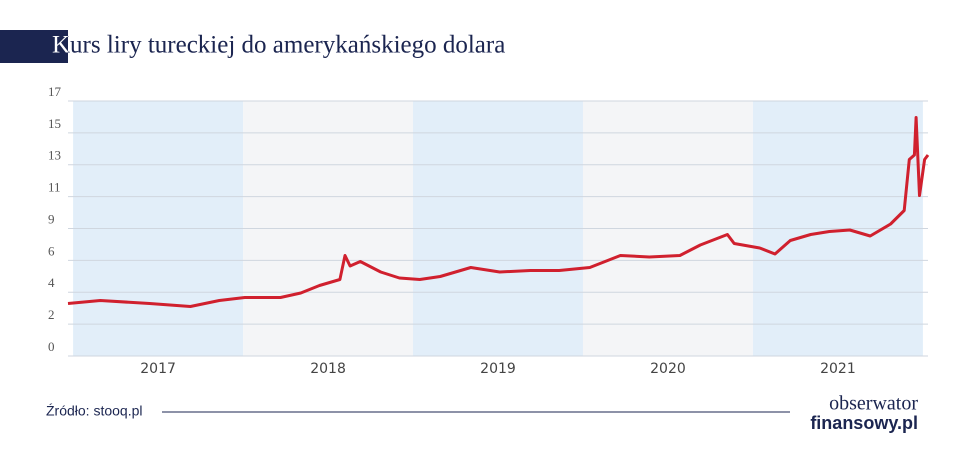  What do you see at coordinates (51, 250) in the screenshot?
I see `y-tick-label: 6` at bounding box center [51, 250].